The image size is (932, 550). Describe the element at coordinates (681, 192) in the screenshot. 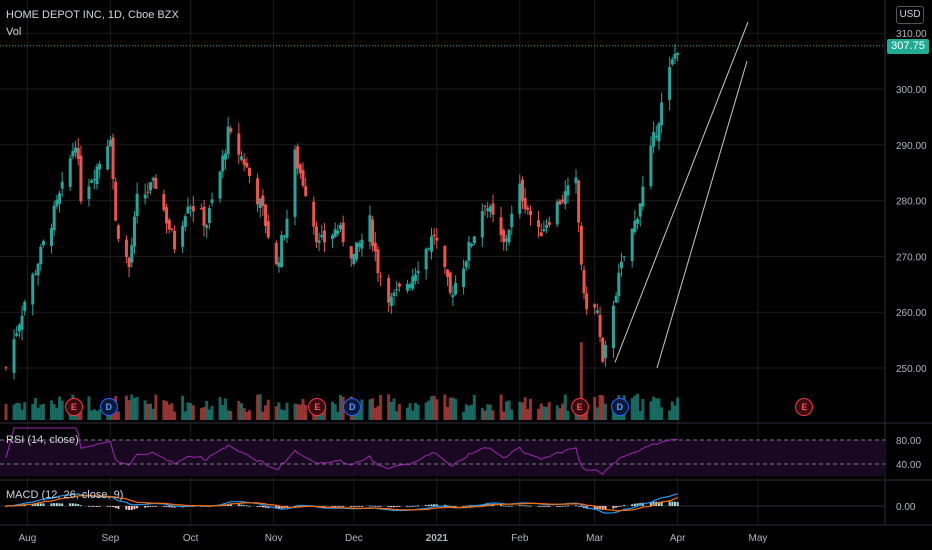

I see `channel-line-upper` at that location.